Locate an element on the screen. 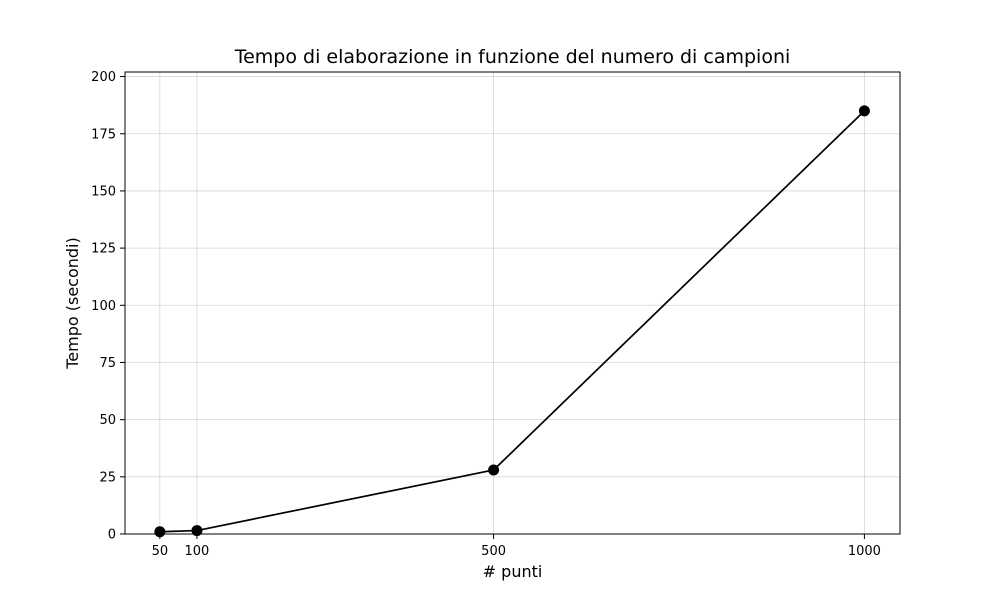 This screenshot has height=600, width=1000. y-tick-label: 175 is located at coordinates (103, 134).